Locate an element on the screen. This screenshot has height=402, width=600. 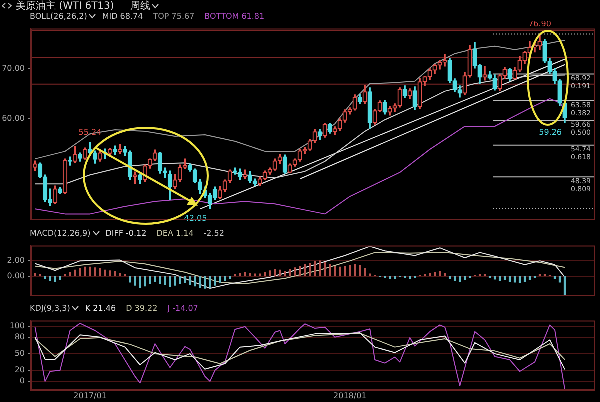
text: BOTTOM 61.81 is located at coordinates (234, 16).